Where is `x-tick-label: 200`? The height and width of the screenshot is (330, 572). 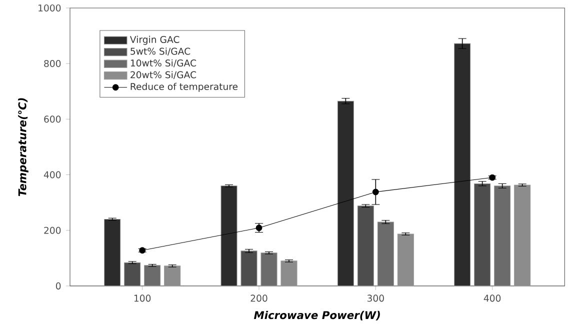
x-tick-label: 200 is located at coordinates (259, 298).